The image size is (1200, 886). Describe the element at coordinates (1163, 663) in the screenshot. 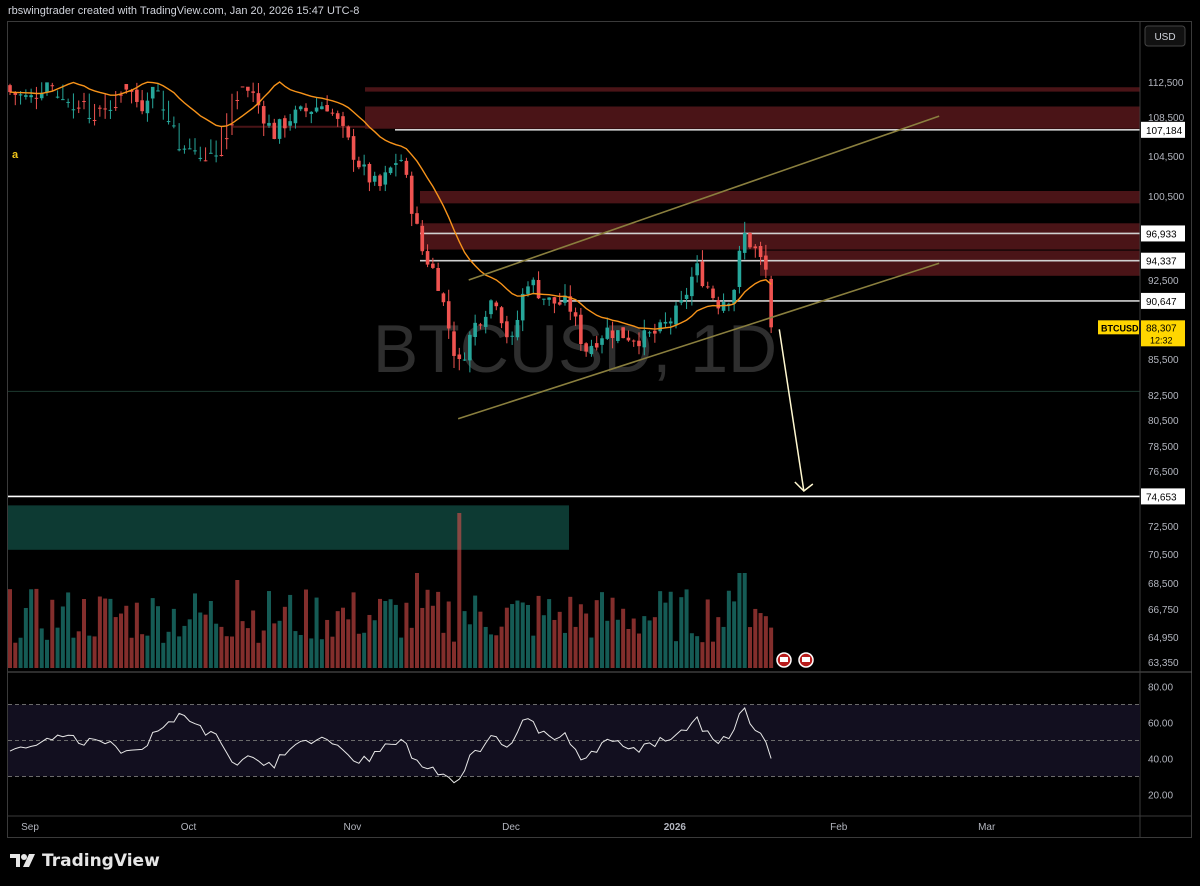

I see `y-tick-label: 63,350` at that location.